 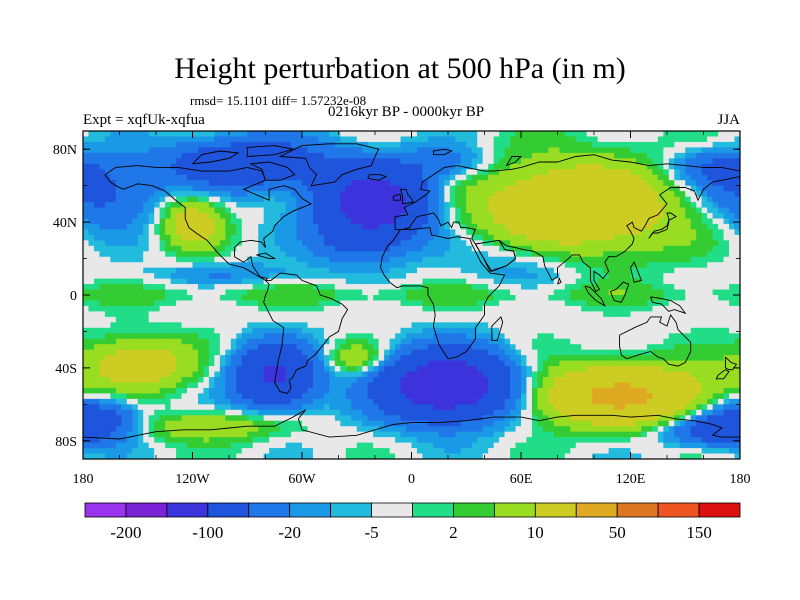 I want to click on y-tick-label: 80S, so click(x=66, y=442).